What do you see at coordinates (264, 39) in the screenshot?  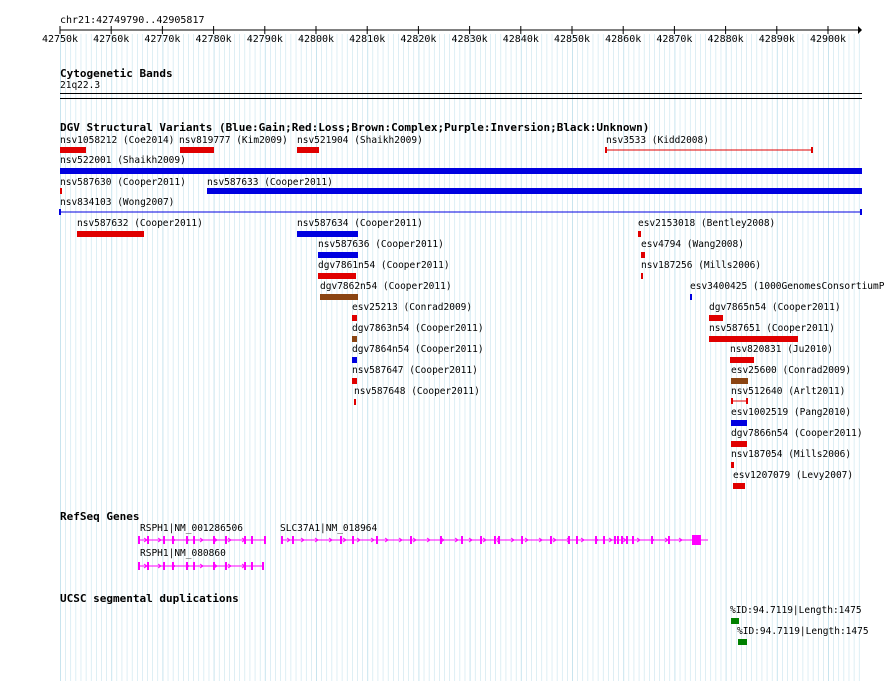 I see `ruler-tick-label: 42790k` at bounding box center [264, 39].